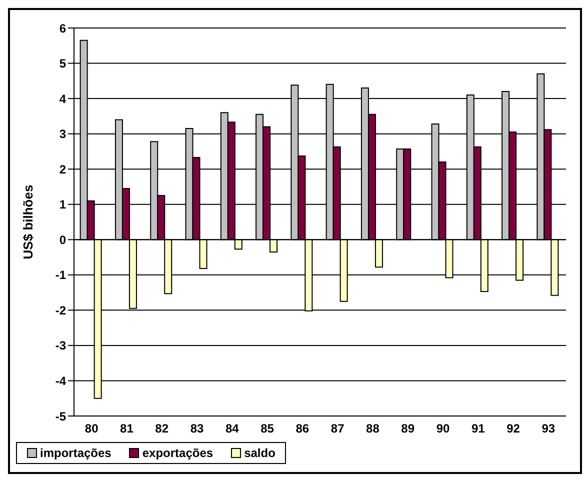  I want to click on y-tick-label: -2, so click(60, 310).